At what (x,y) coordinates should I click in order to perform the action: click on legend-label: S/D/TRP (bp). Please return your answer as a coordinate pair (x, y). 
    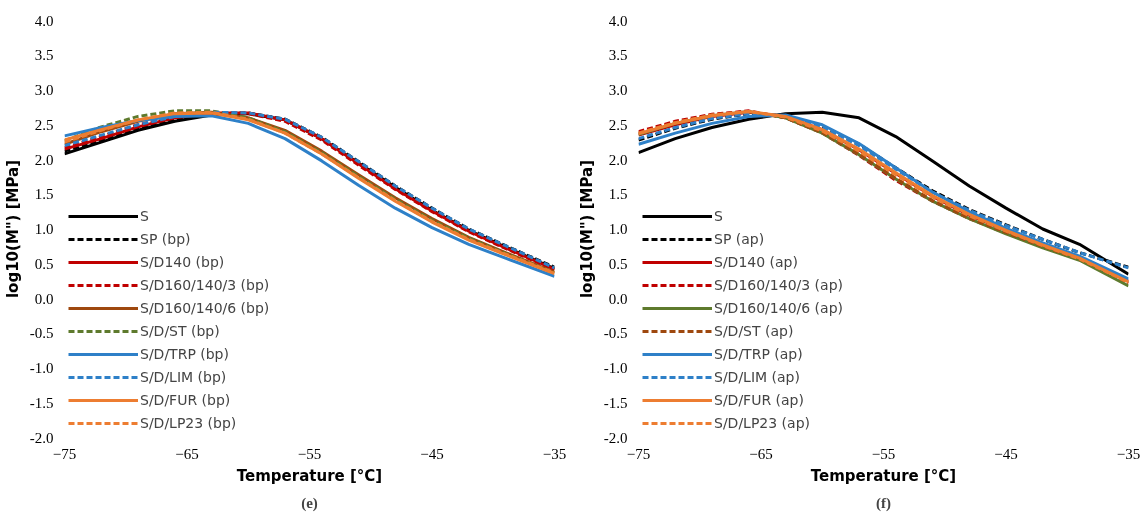
    Looking at the image, I should click on (184, 354).